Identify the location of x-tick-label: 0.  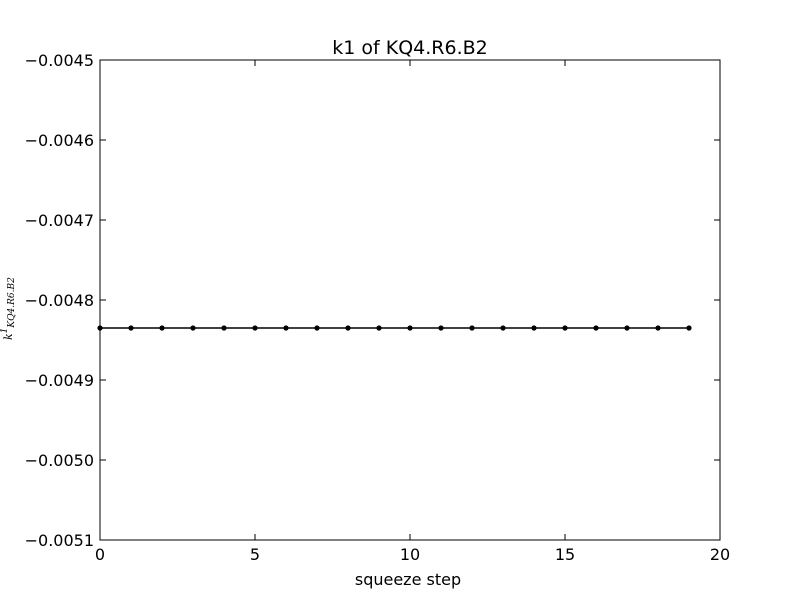
(100, 554).